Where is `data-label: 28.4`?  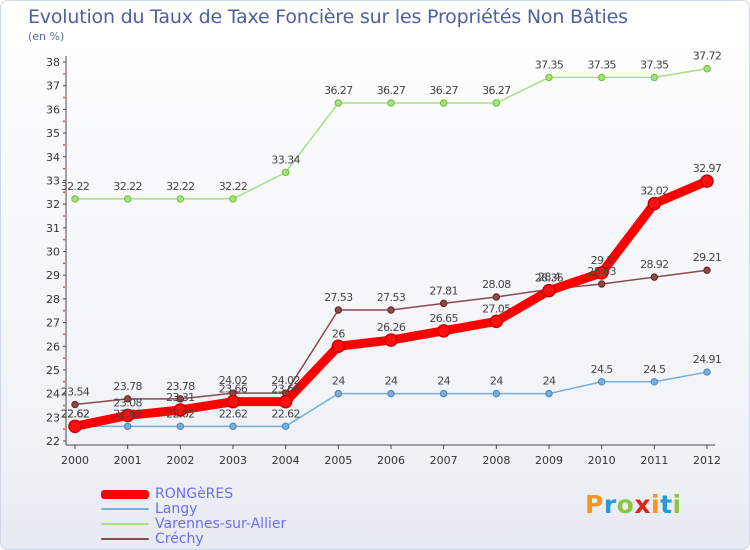
data-label: 28.4 is located at coordinates (549, 276).